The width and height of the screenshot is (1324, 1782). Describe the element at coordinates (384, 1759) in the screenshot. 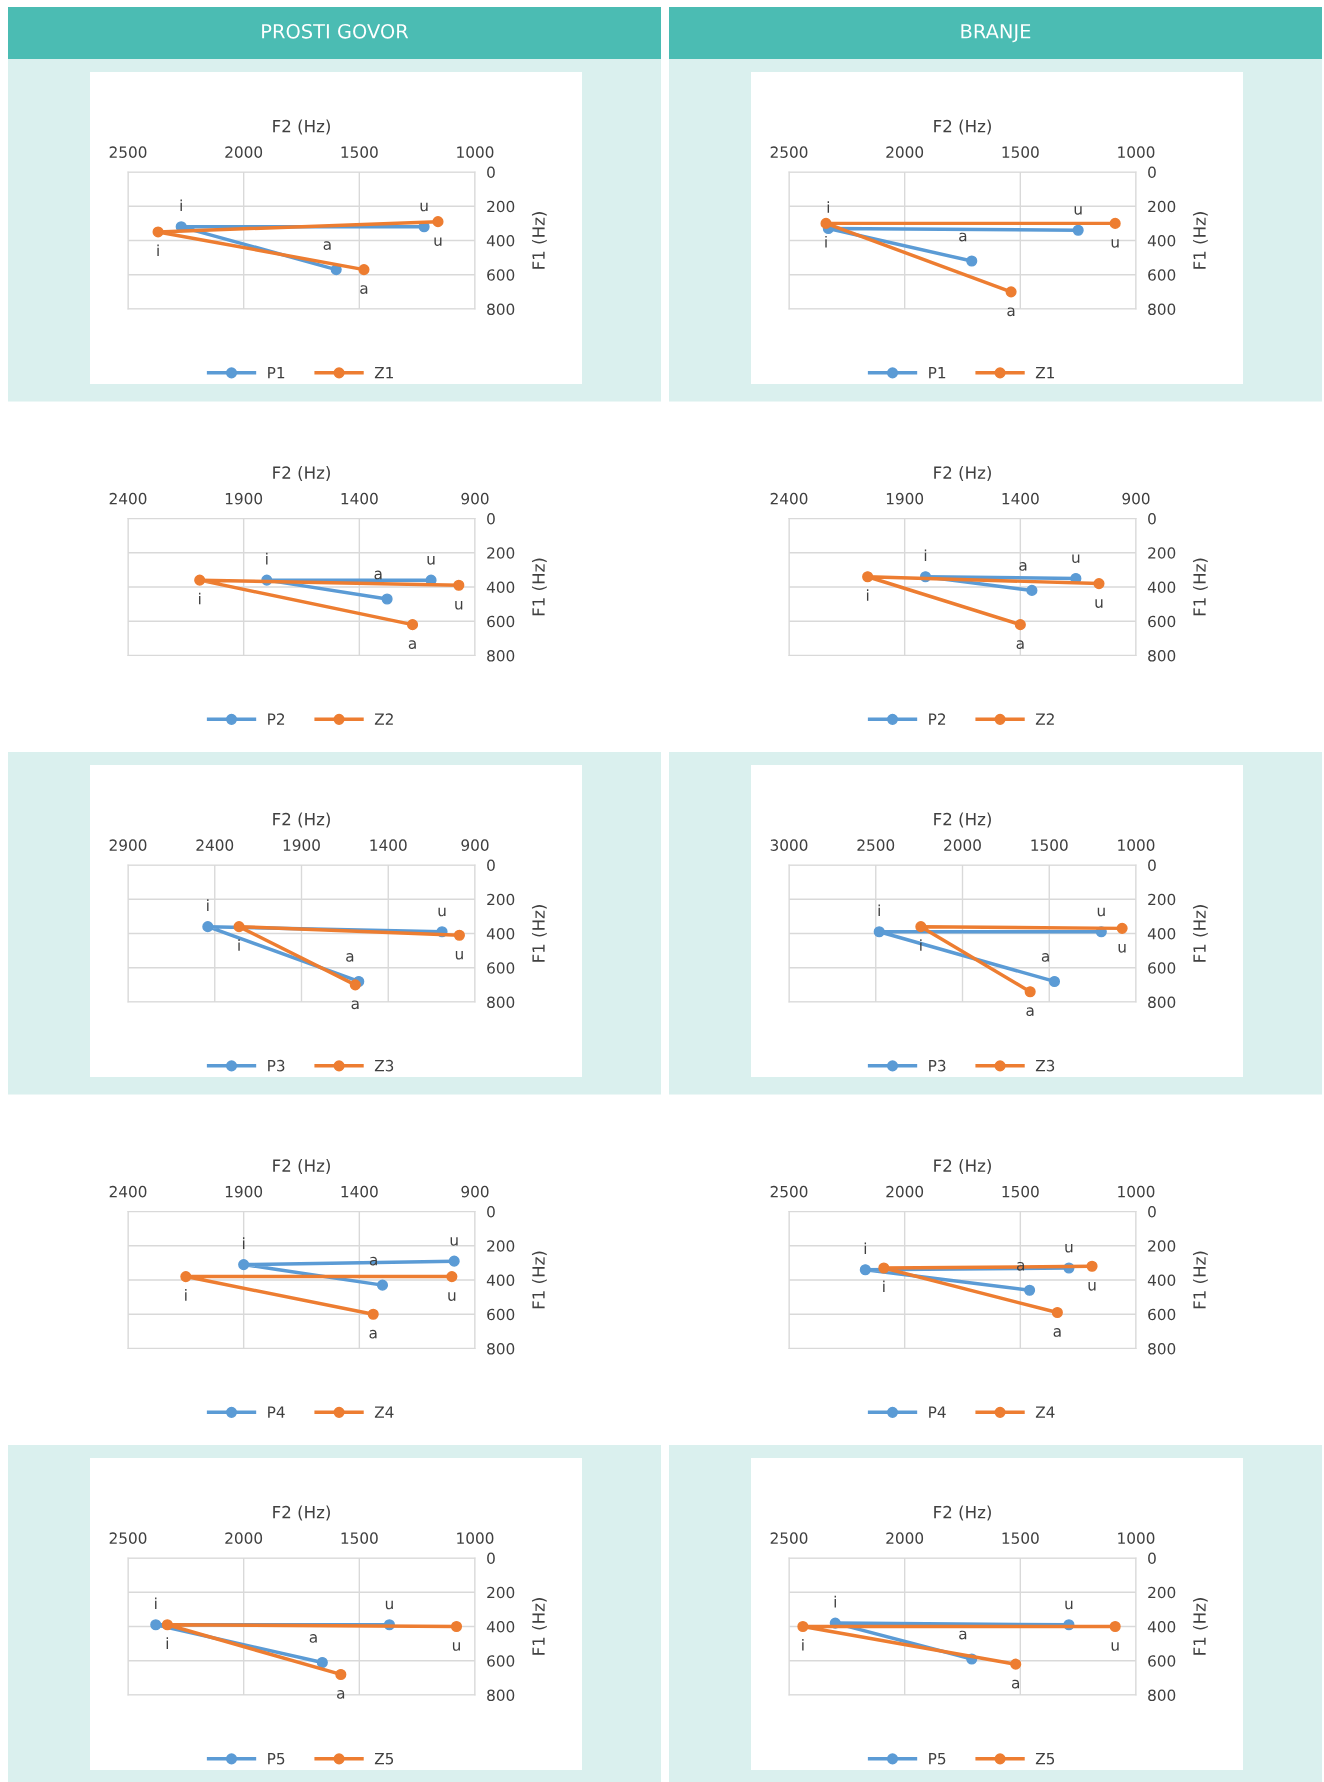

I see `legend-label: Z5` at that location.